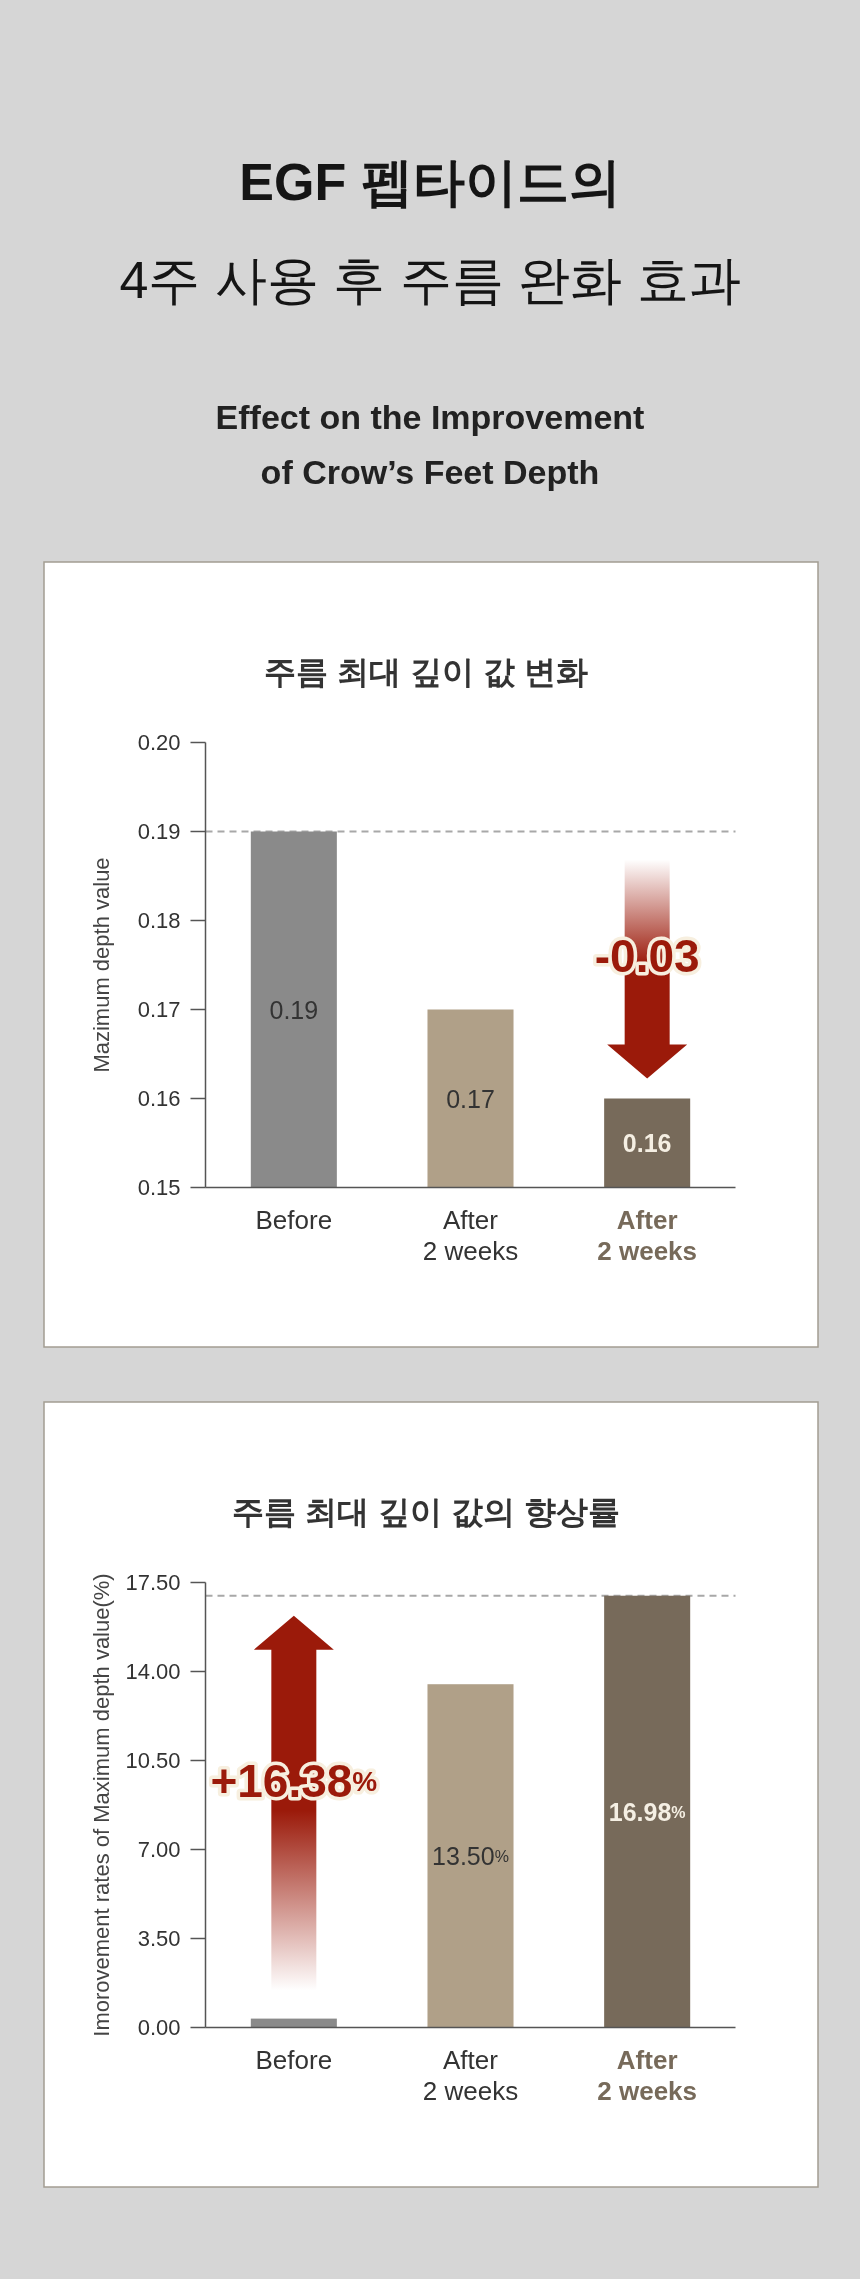  I want to click on data-label: 13.50%, so click(470, 1855).